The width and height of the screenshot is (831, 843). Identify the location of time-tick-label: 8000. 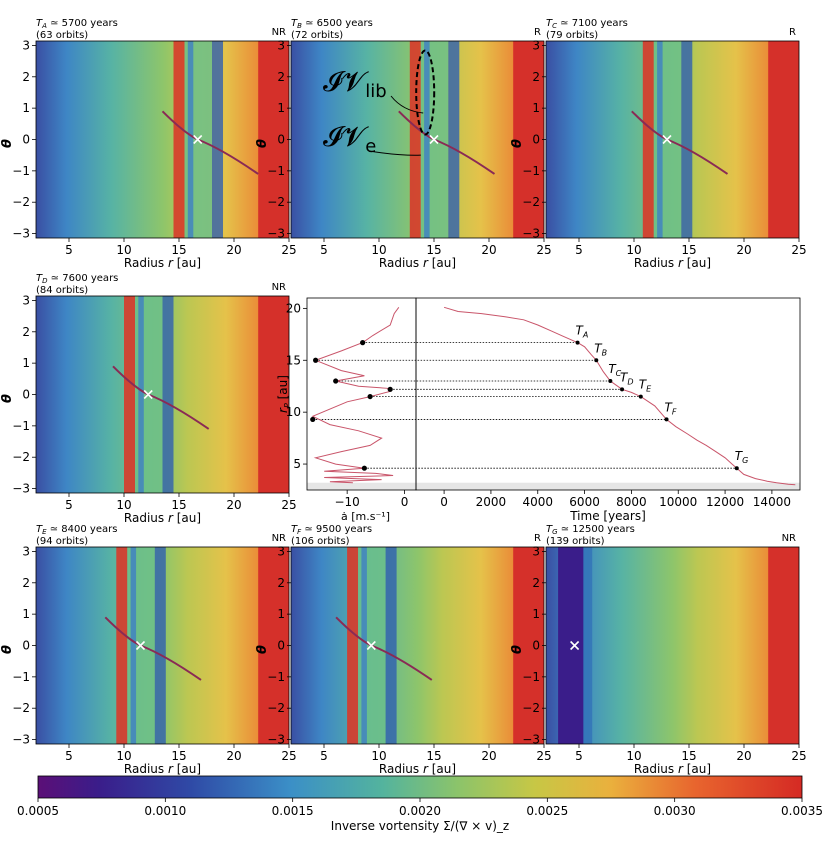
(631, 502).